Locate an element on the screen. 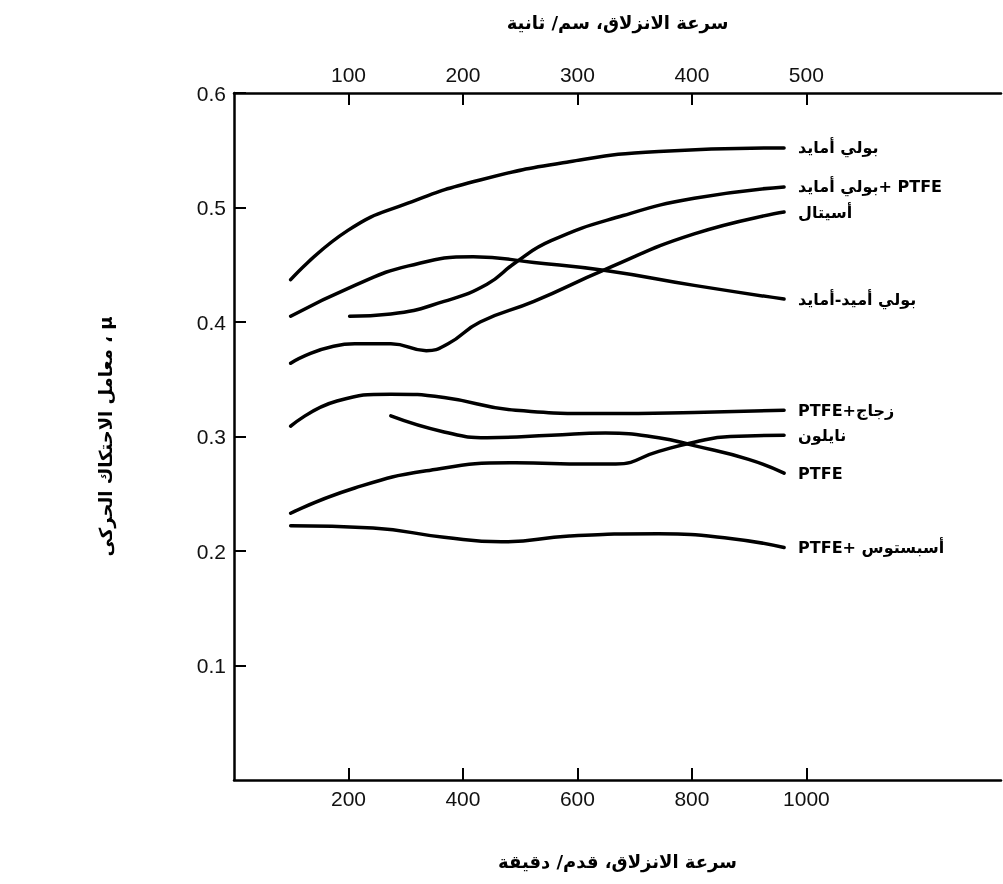  series-label: PTFE is located at coordinates (820, 473).